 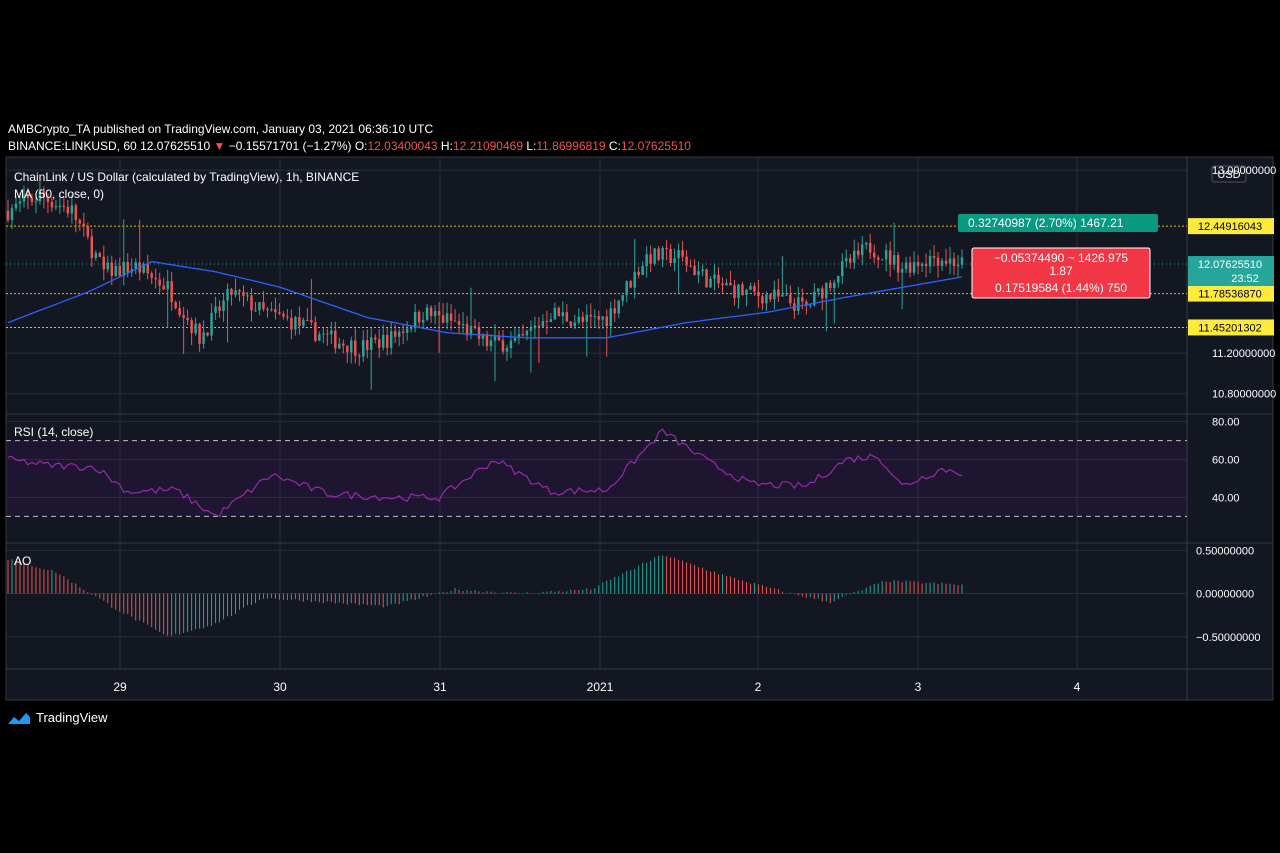 I want to click on ma-line, so click(x=485, y=299).